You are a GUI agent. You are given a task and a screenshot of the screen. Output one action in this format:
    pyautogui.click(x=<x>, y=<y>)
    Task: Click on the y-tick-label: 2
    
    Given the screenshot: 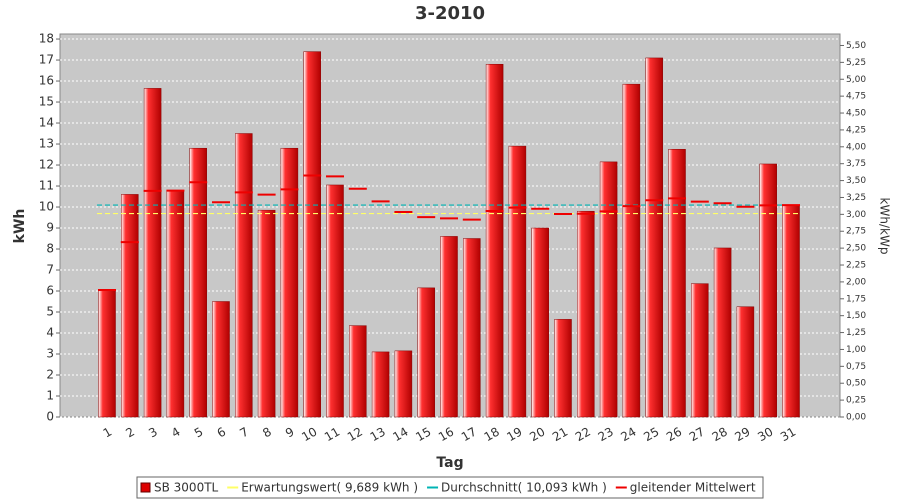 What is the action you would take?
    pyautogui.click(x=50, y=375)
    